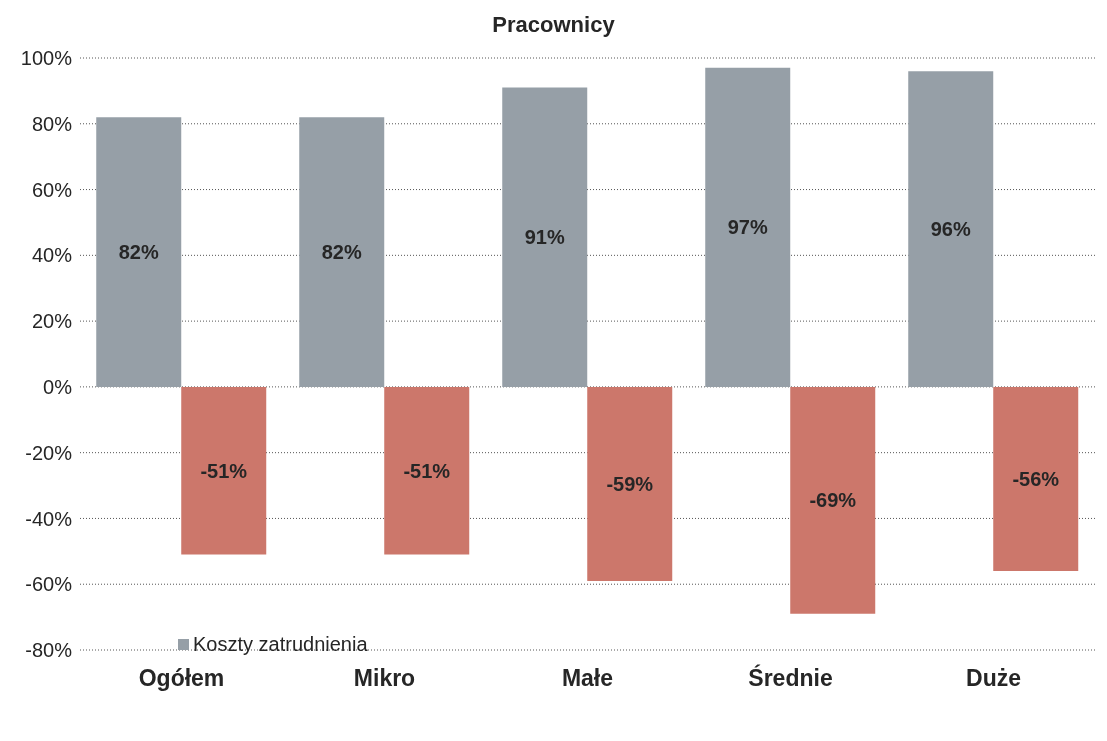 This screenshot has width=1107, height=741. Describe the element at coordinates (49, 584) in the screenshot. I see `y-tick-label: -60%` at that location.